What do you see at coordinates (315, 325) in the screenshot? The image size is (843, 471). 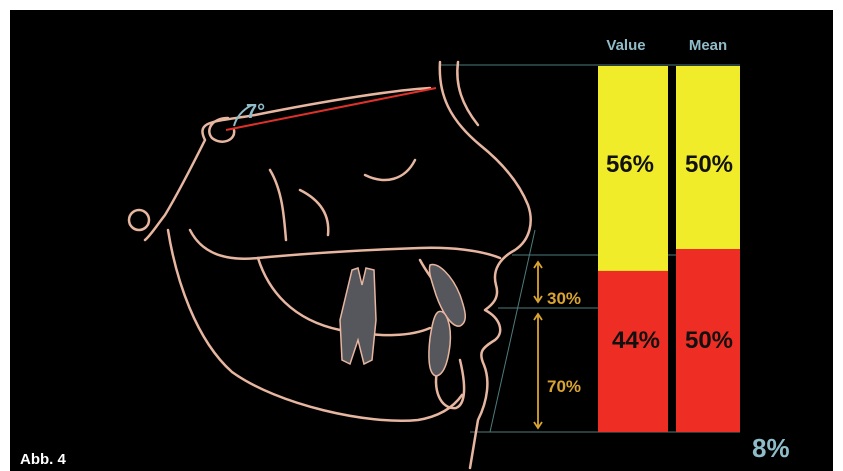 I see `mandible-lower-border` at bounding box center [315, 325].